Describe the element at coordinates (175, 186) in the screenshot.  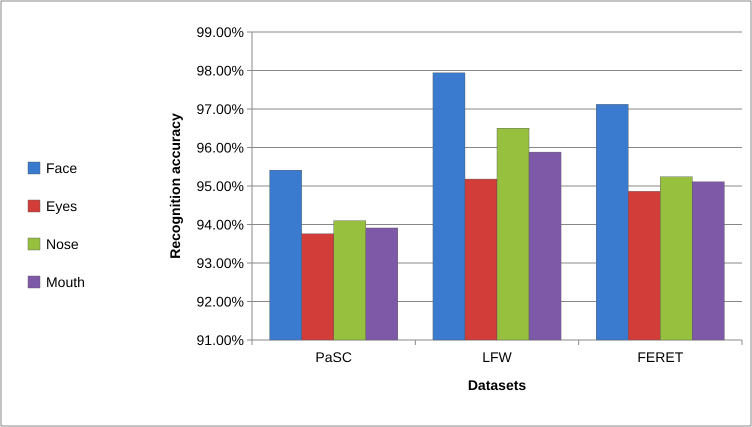
I see `y-axis-title: Recognition accuracy` at that location.